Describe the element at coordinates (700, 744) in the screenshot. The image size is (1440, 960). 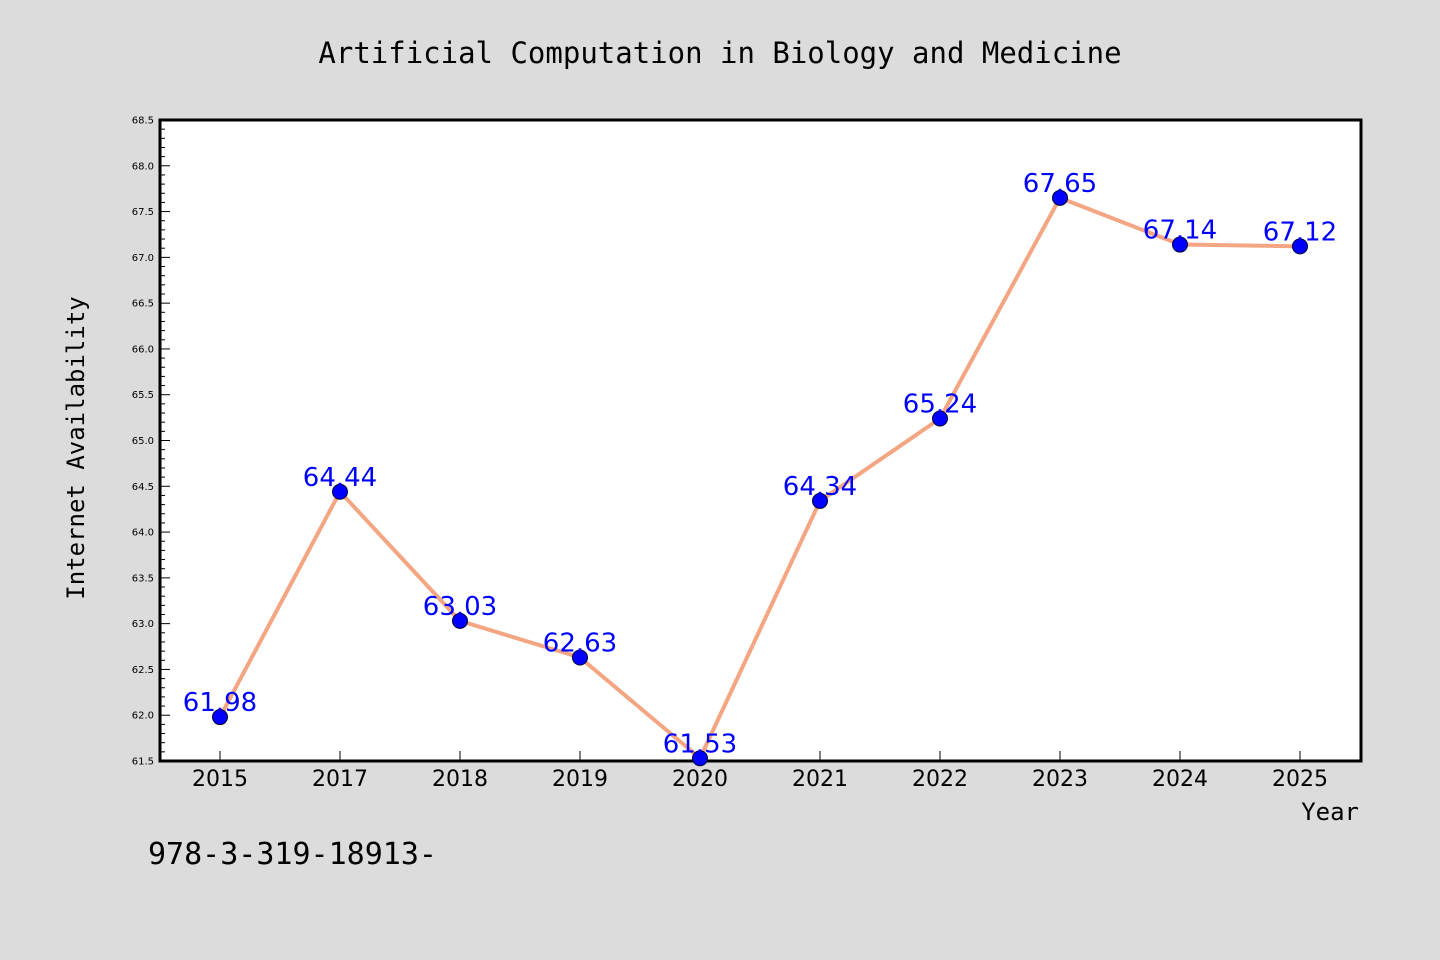
I see `data-label: 61.53` at that location.